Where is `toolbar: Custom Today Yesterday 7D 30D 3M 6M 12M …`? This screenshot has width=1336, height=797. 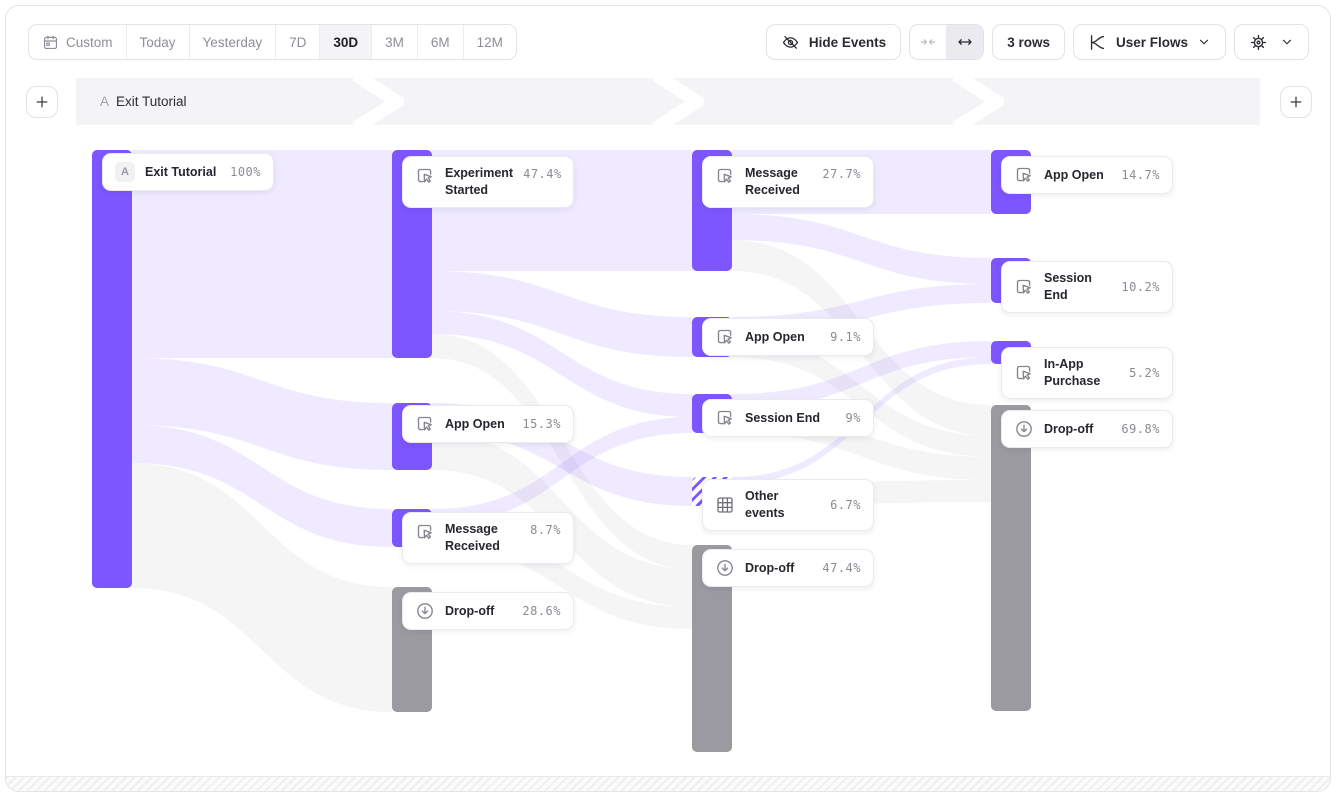
toolbar: Custom Today Yesterday 7D 30D 3M 6M 12M … is located at coordinates (668, 42).